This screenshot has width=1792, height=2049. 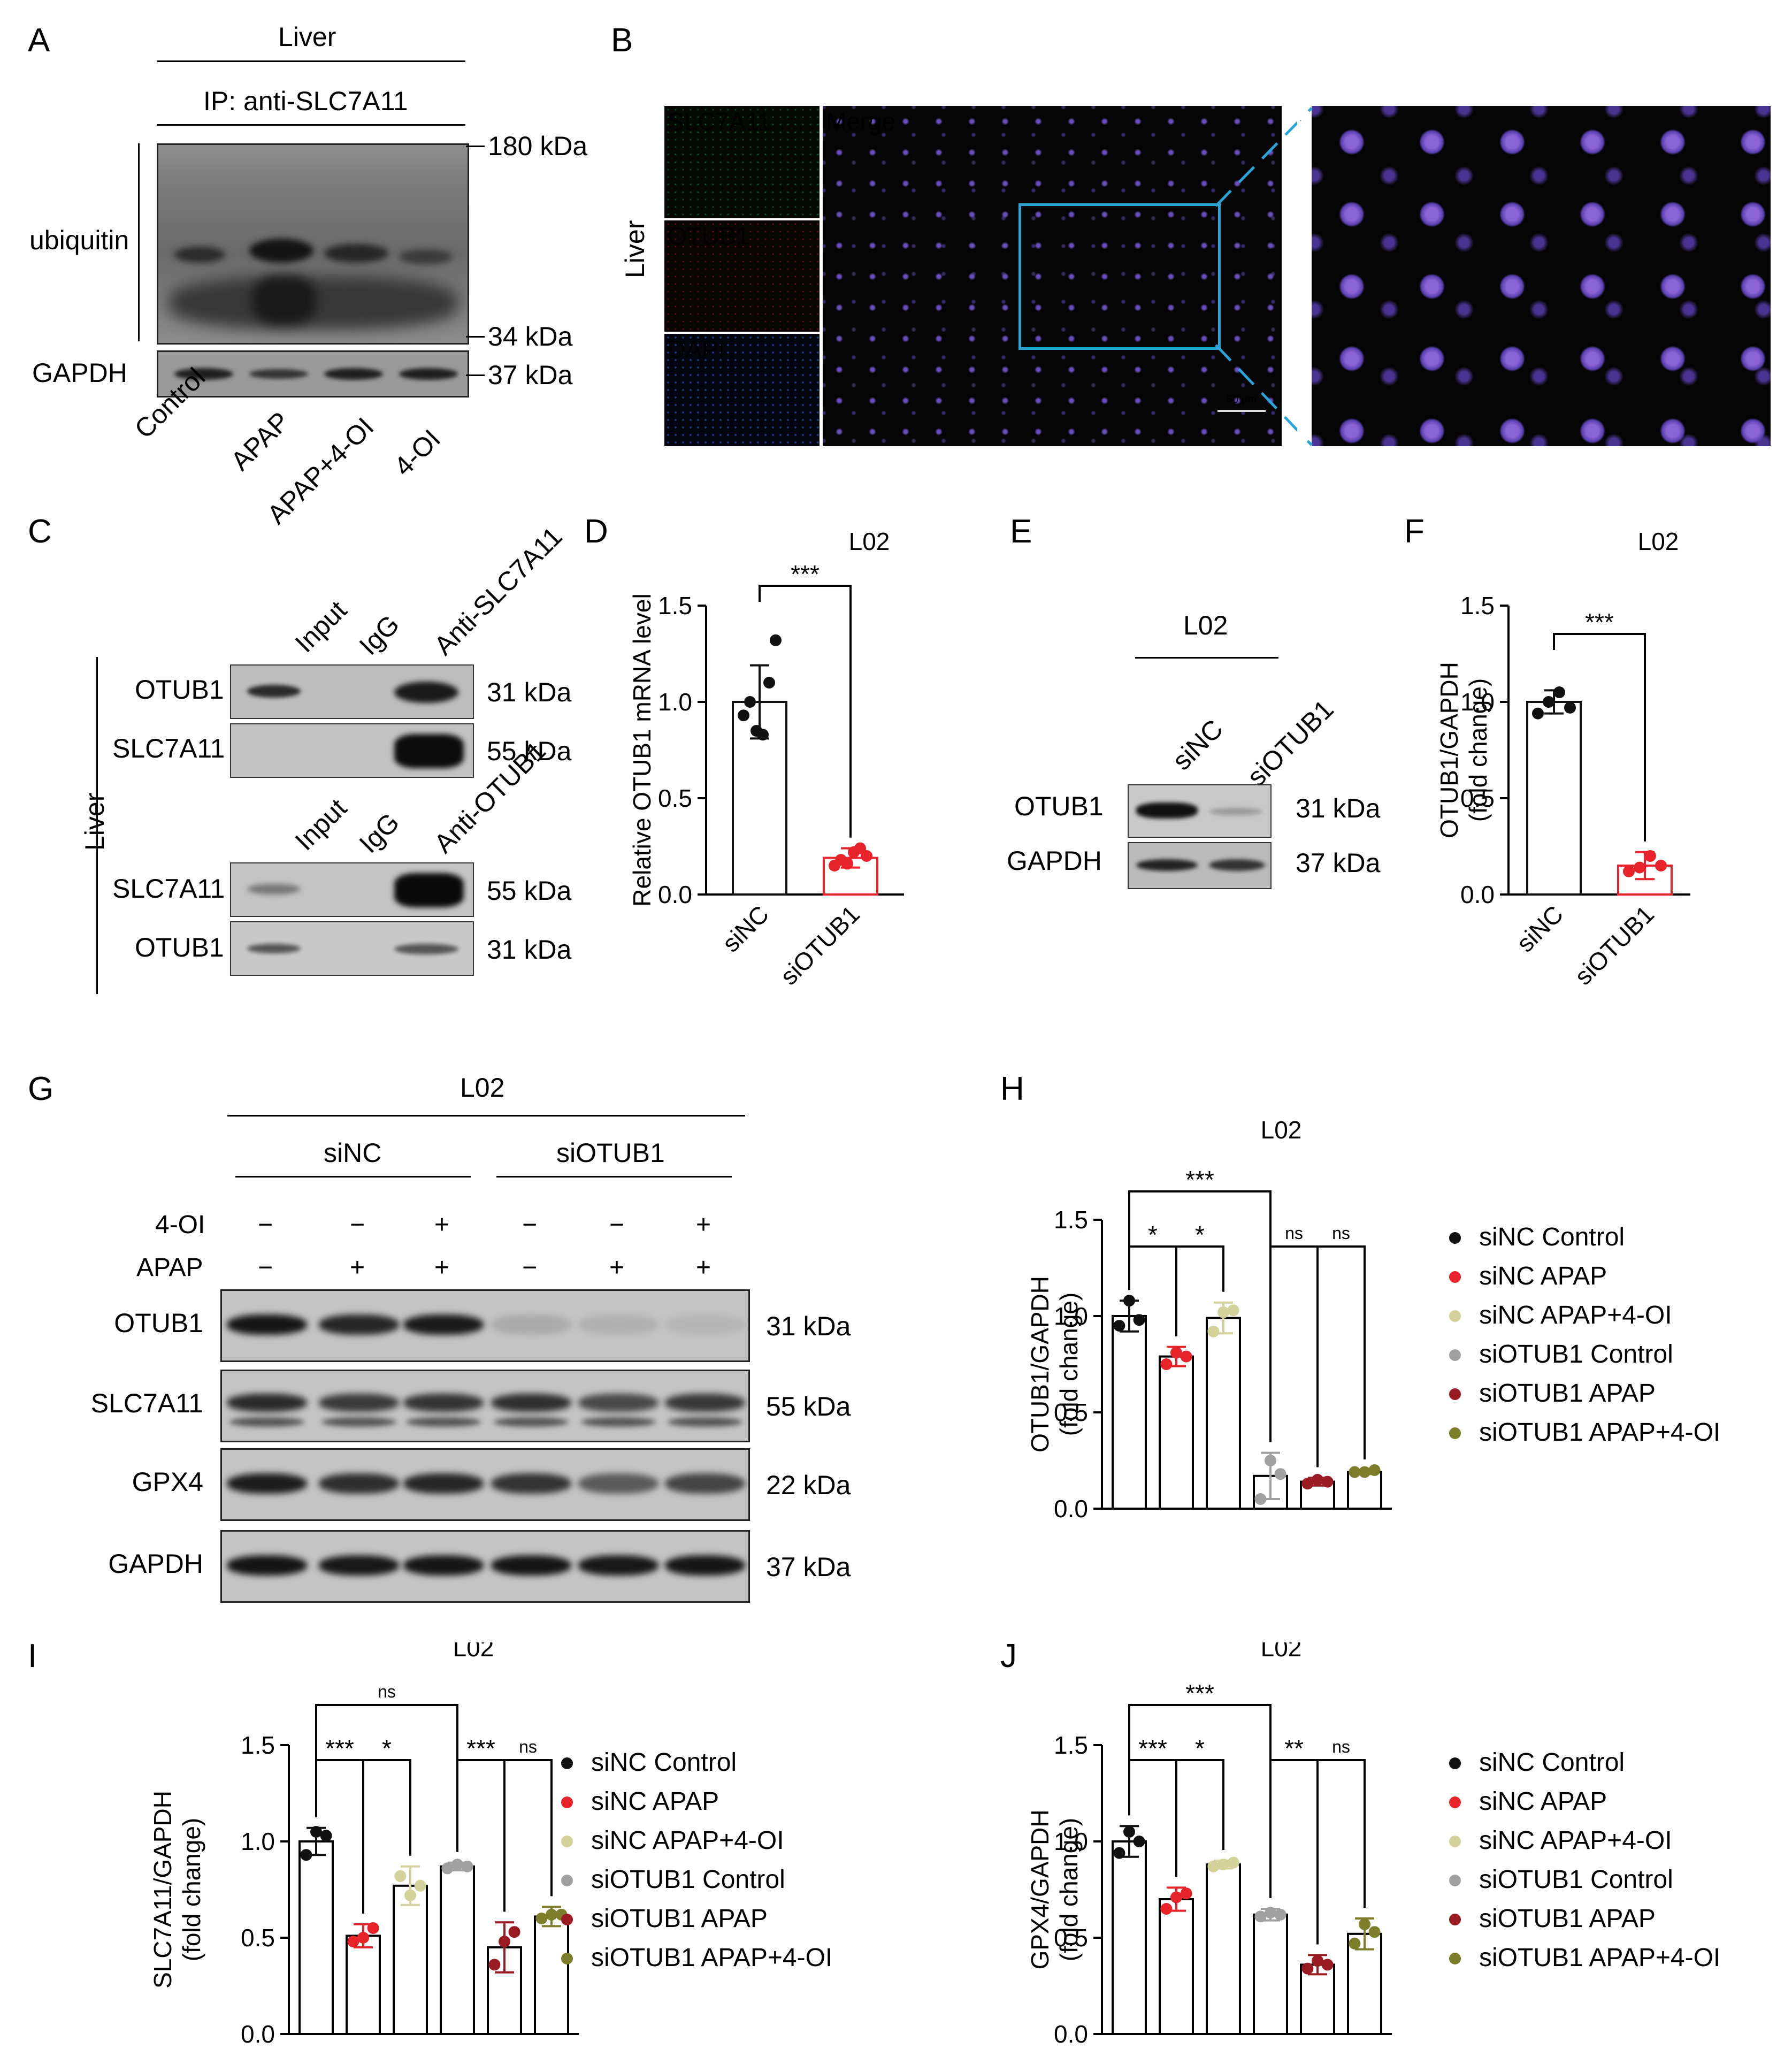 I want to click on micrograph-zoom, so click(x=1541, y=276).